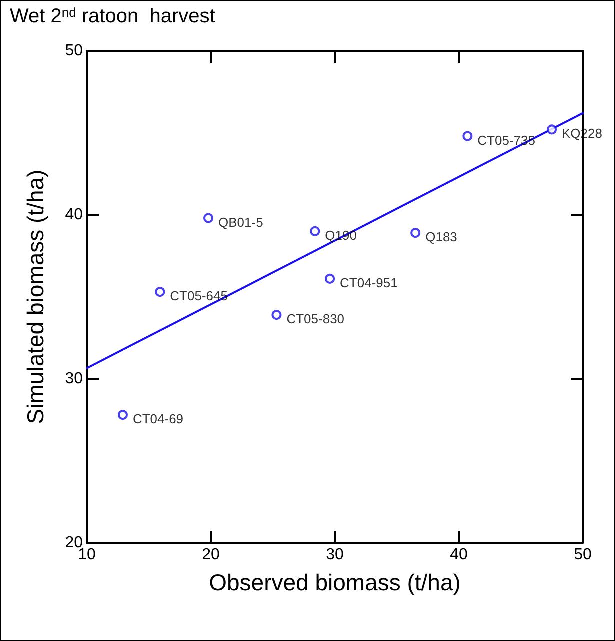 This screenshot has width=615, height=641. What do you see at coordinates (335, 583) in the screenshot?
I see `x-axis-title: Observed biomass (t/ha)` at bounding box center [335, 583].